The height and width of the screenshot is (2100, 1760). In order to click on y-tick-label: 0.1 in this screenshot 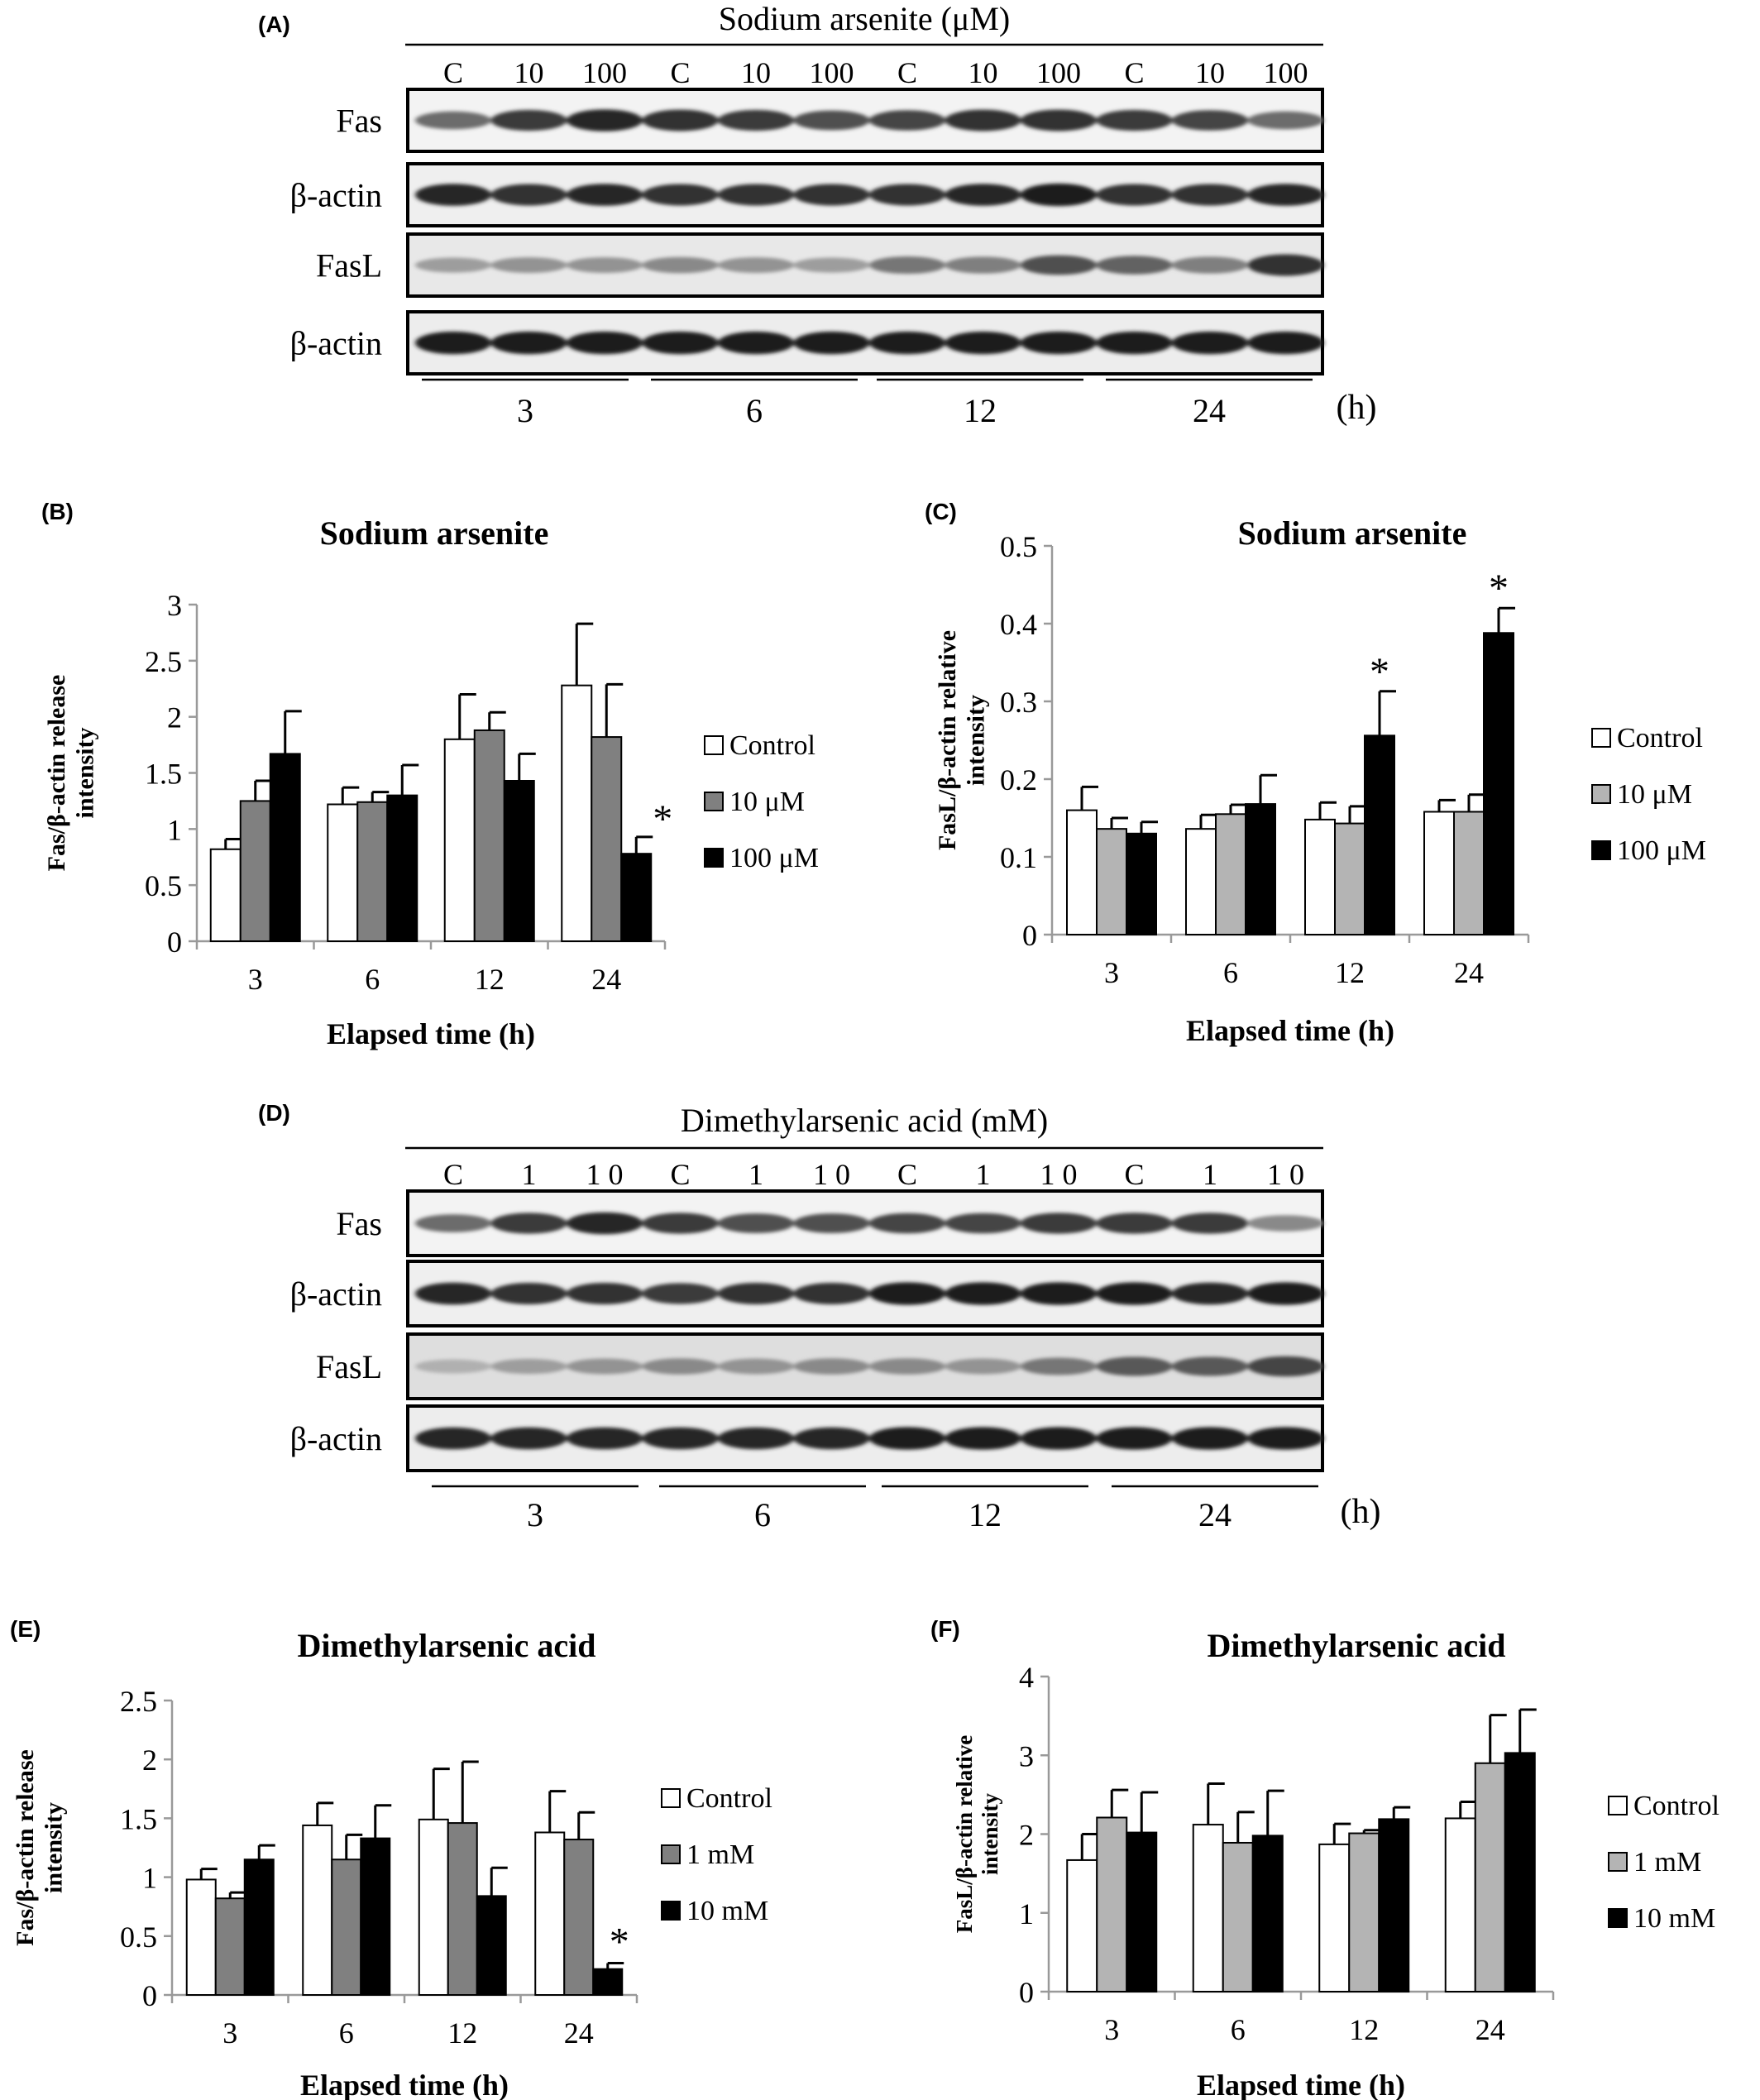, I will do `click(1018, 857)`.